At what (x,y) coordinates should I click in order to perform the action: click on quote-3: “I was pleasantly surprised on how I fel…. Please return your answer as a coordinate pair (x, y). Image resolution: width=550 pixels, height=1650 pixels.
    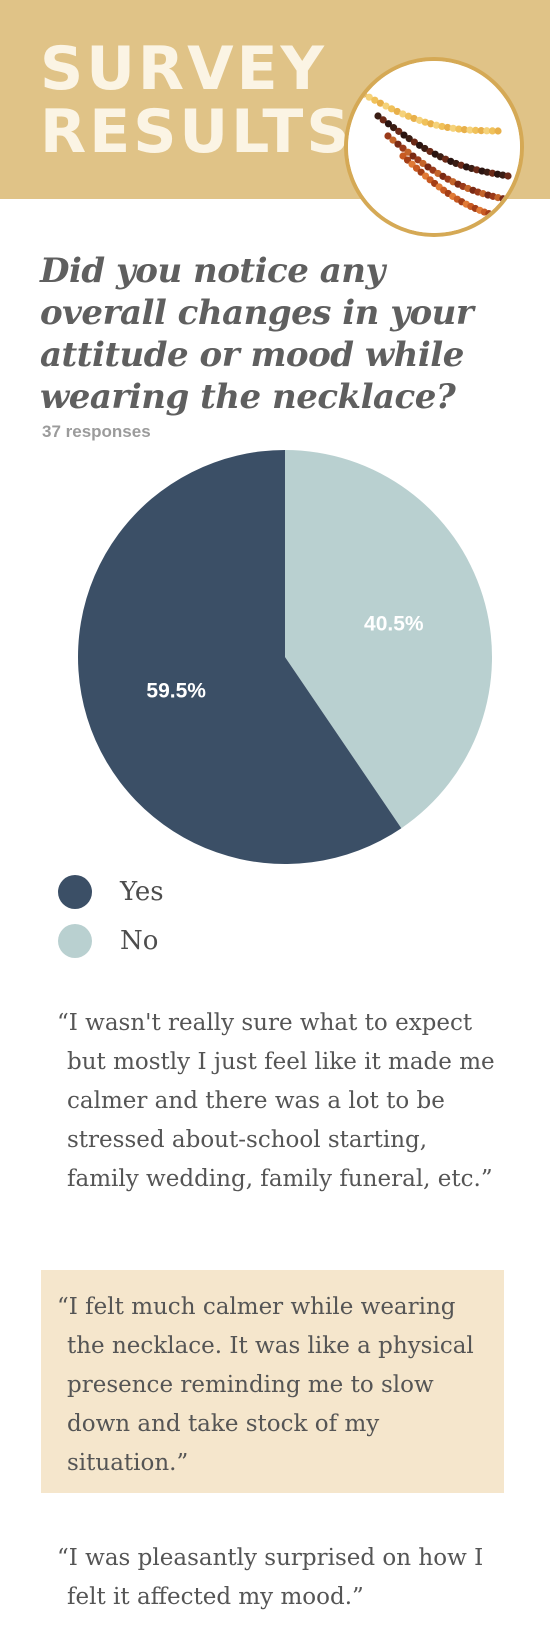
    Looking at the image, I should click on (270, 1577).